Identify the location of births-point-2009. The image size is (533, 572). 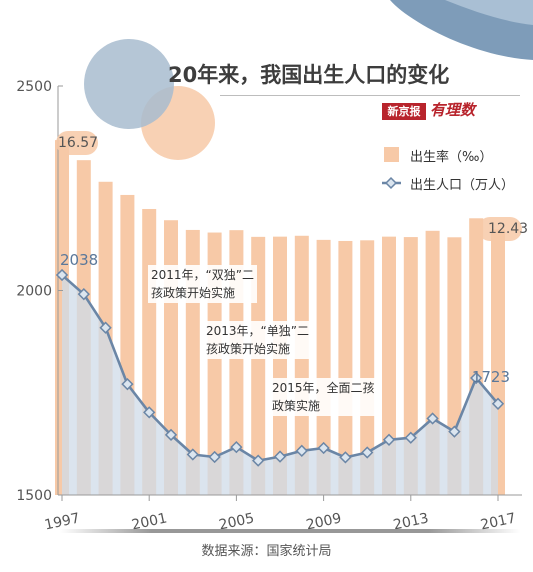
(323, 448).